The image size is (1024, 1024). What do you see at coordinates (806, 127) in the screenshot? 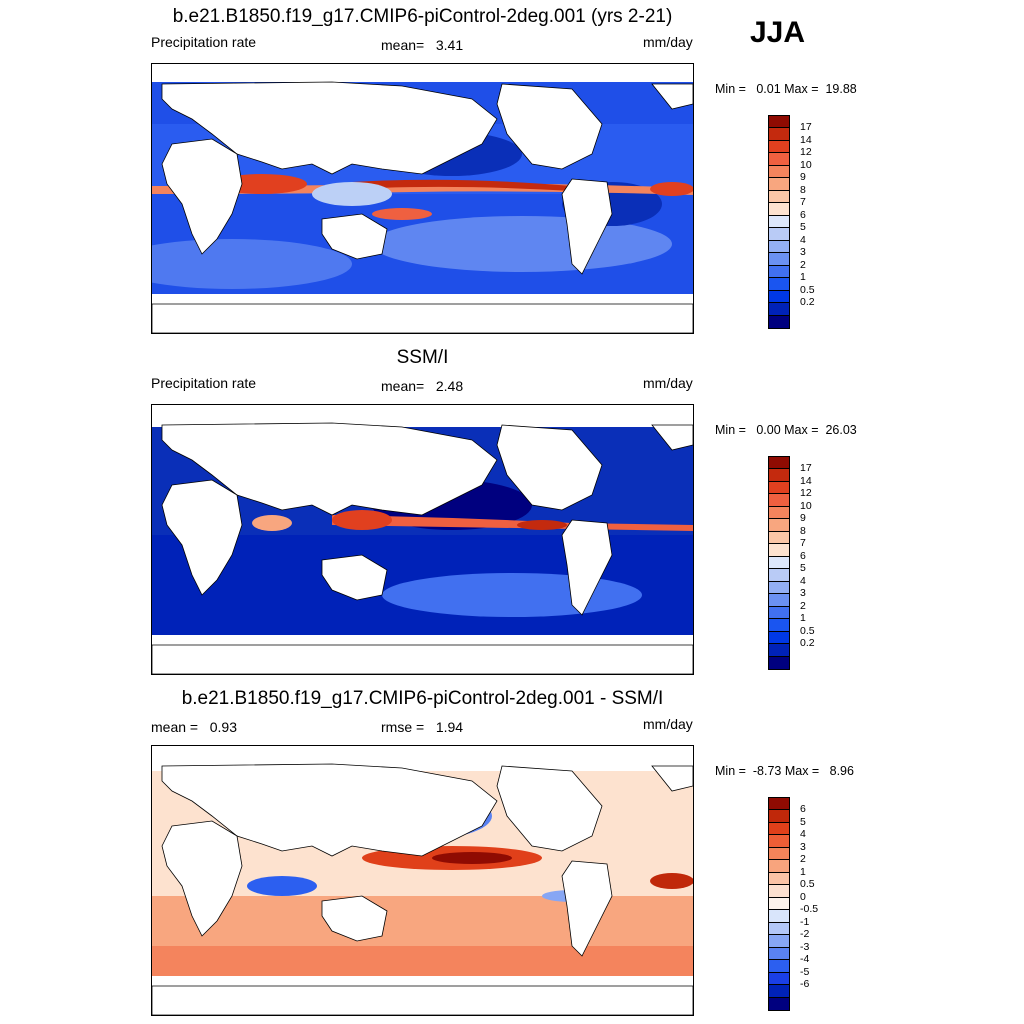
I see `colorbar-tick-label: 17` at bounding box center [806, 127].